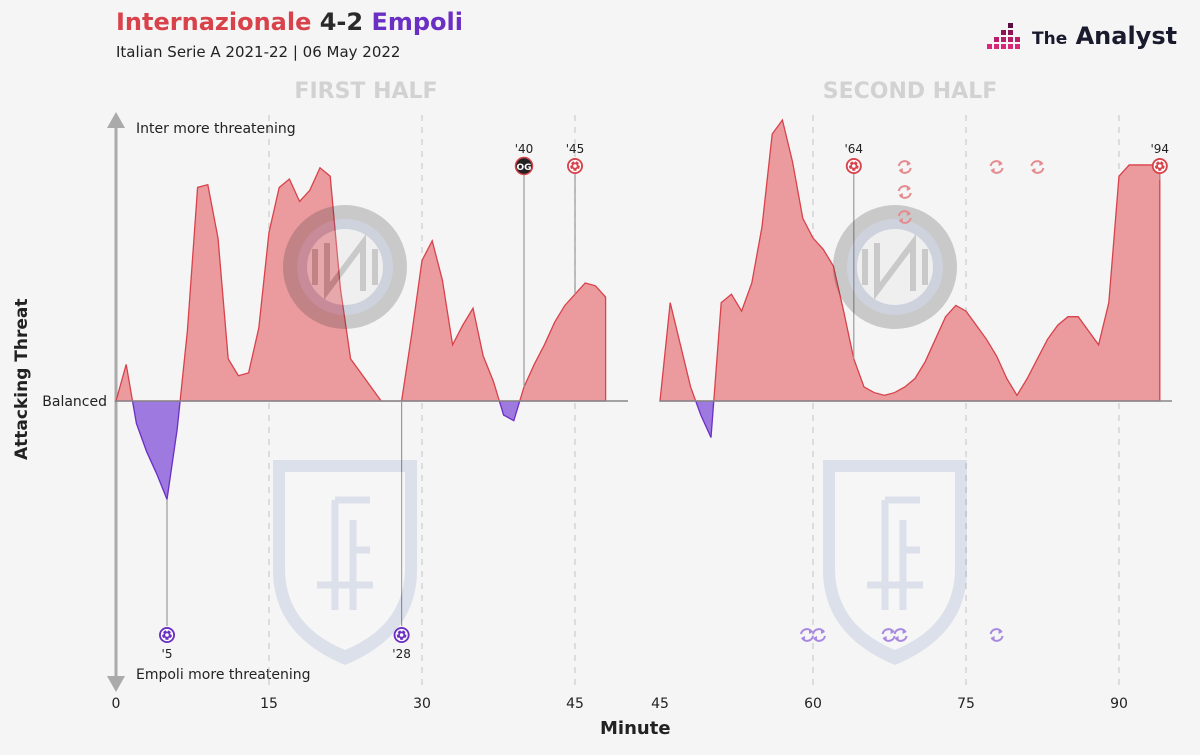 This screenshot has width=1200, height=755. What do you see at coordinates (910, 91) in the screenshot?
I see `panel-title: SECOND HALF` at bounding box center [910, 91].